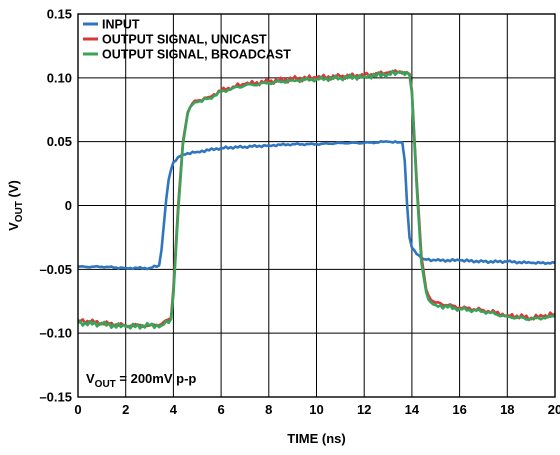 The image size is (560, 455). Describe the element at coordinates (364, 409) in the screenshot. I see `x-tick-label: 12` at that location.